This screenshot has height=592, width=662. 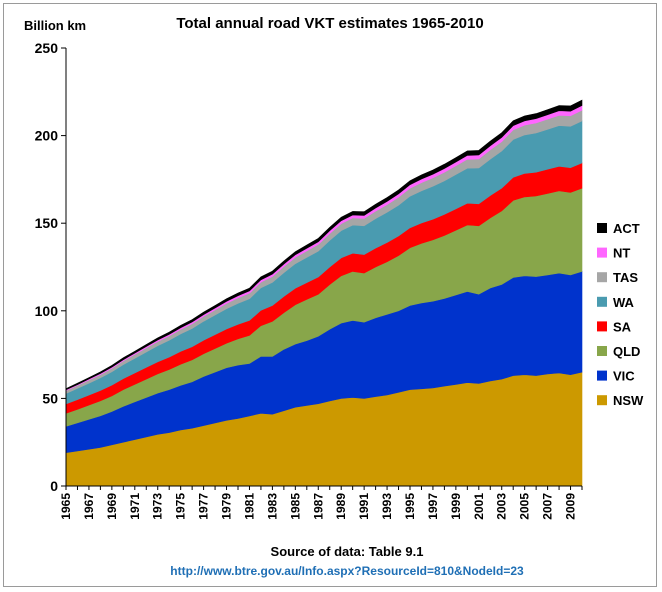 What do you see at coordinates (602, 400) in the screenshot?
I see `legend-swatch-nsw` at bounding box center [602, 400].